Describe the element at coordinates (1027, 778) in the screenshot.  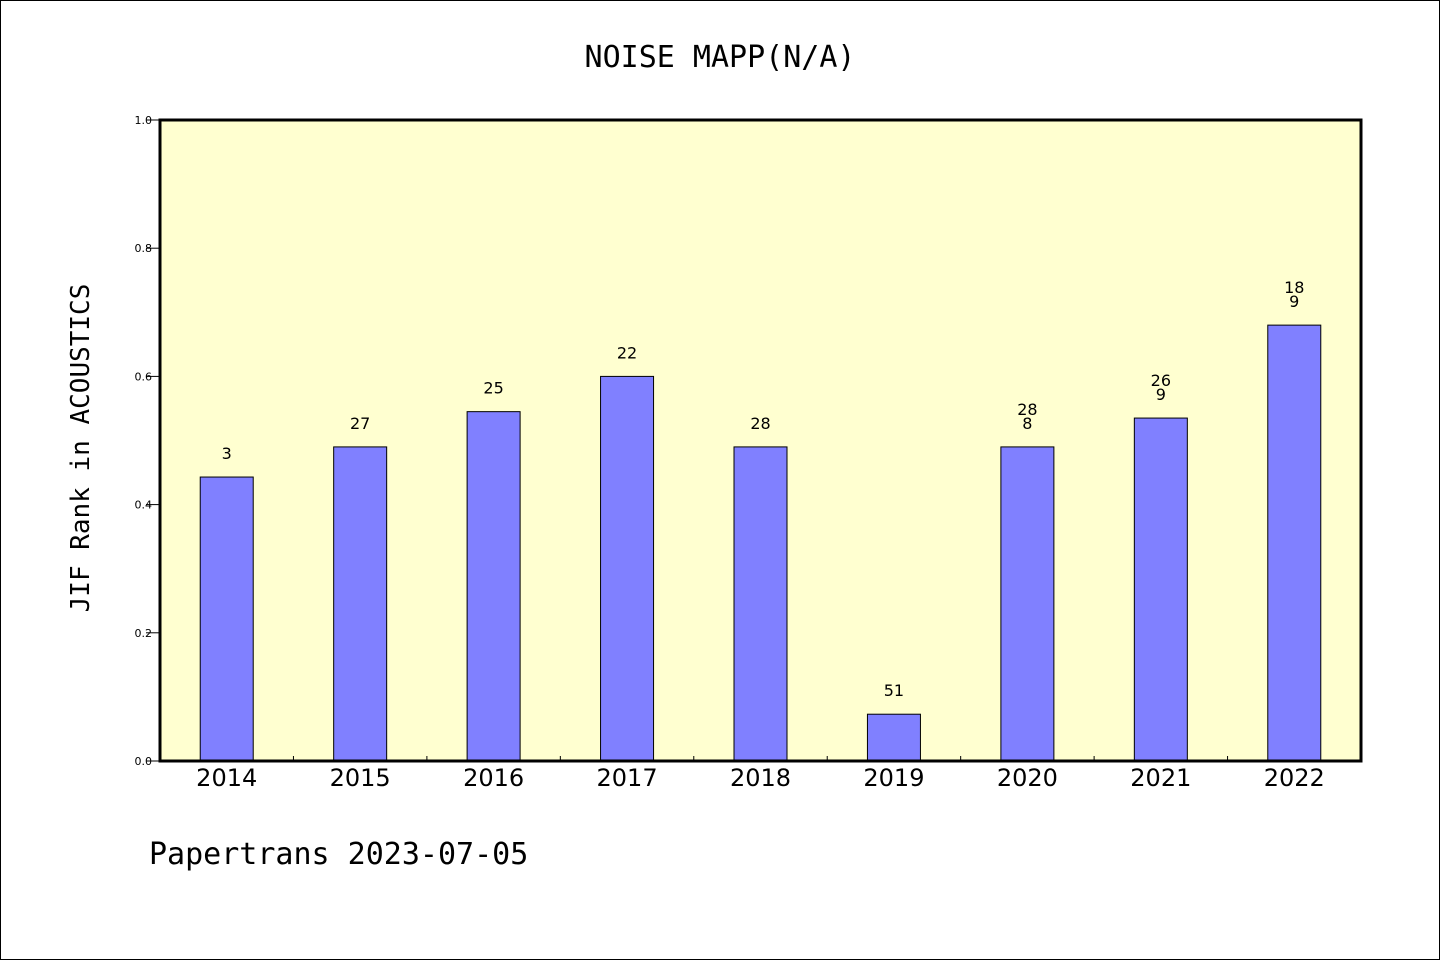
I see `x-tick-label-2020: 2020` at that location.